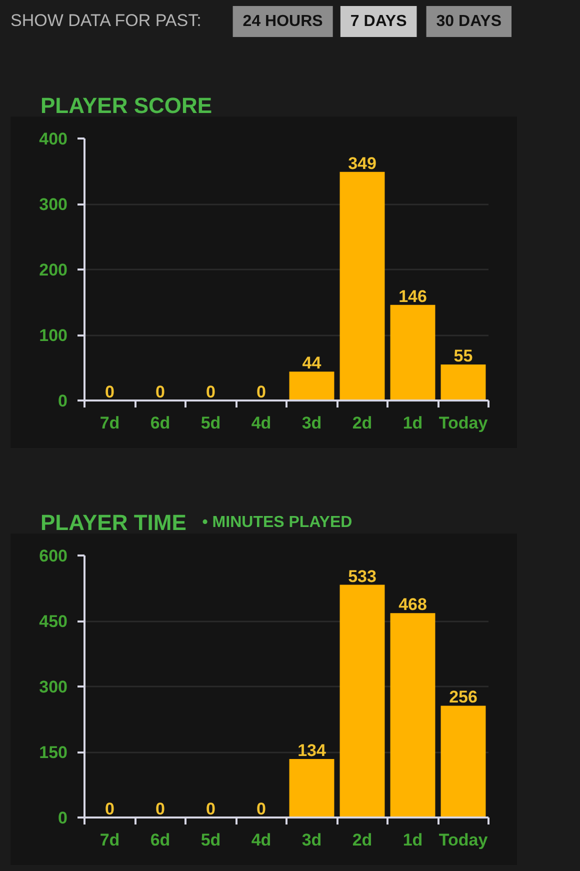 The image size is (580, 871). Describe the element at coordinates (362, 163) in the screenshot. I see `data-label: 349` at that location.